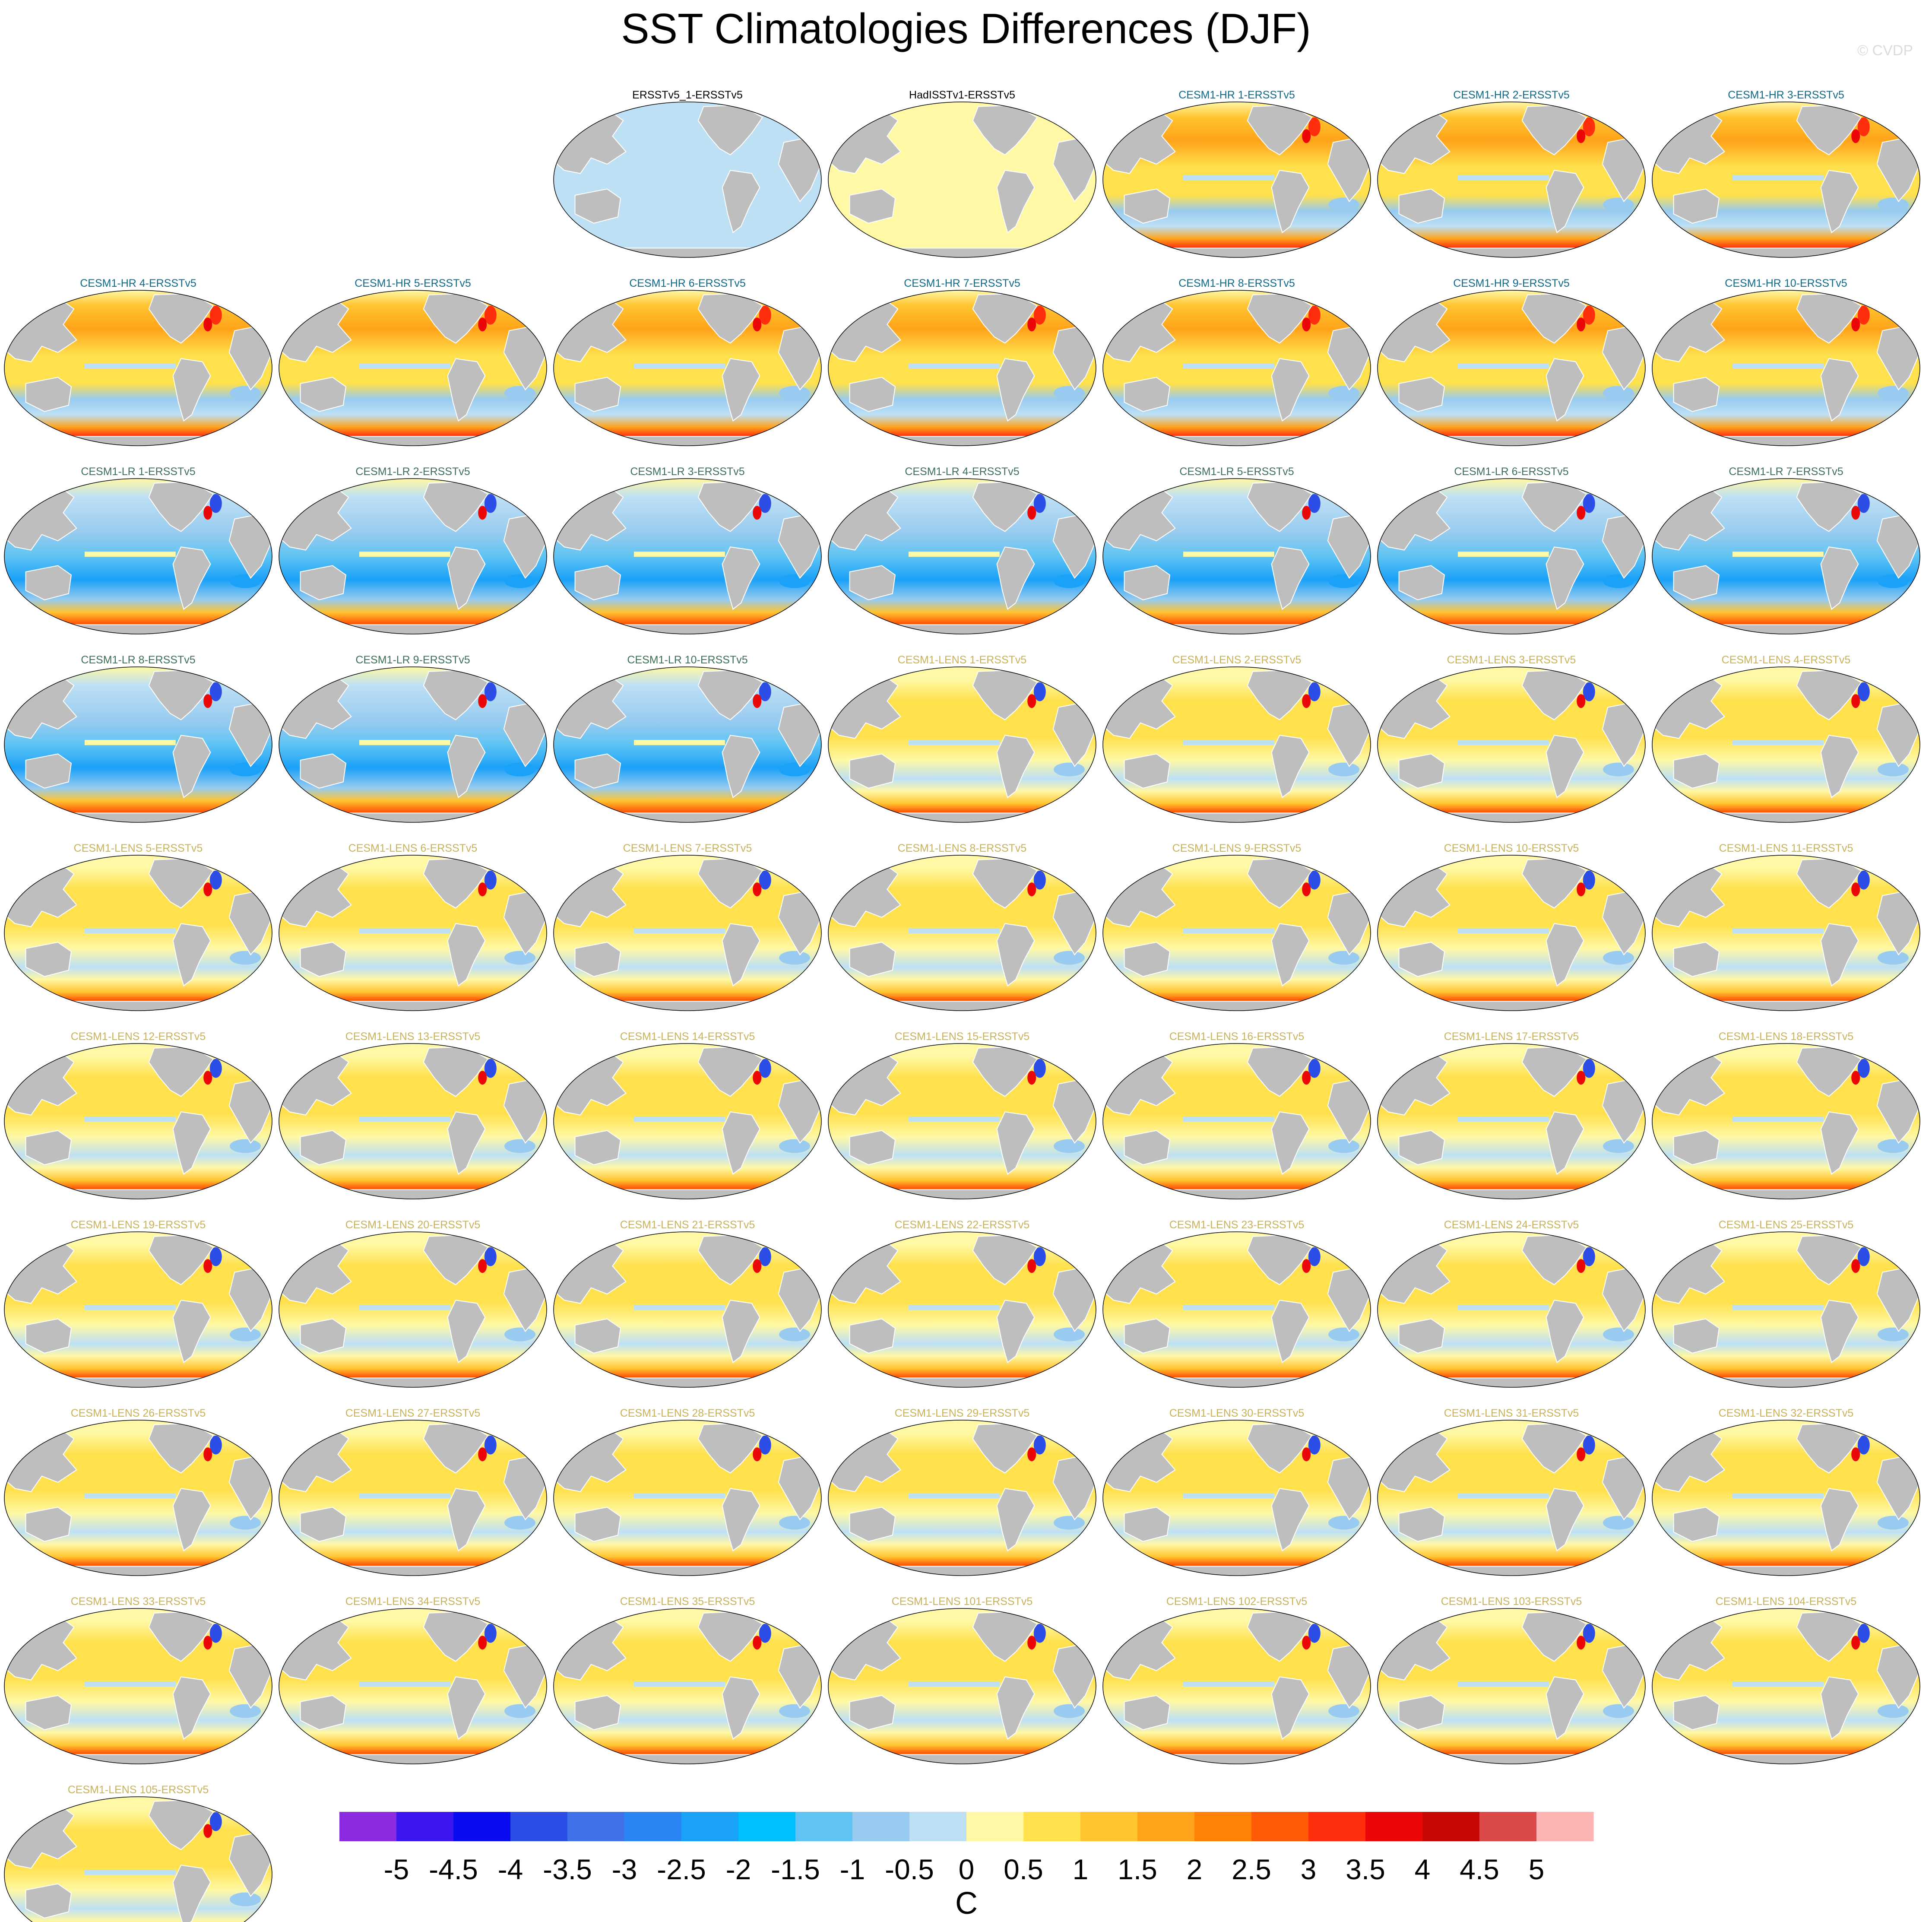  Describe the element at coordinates (138, 926) in the screenshot. I see `map-panel: CESM1-LENS 5-ERSSTv5` at that location.